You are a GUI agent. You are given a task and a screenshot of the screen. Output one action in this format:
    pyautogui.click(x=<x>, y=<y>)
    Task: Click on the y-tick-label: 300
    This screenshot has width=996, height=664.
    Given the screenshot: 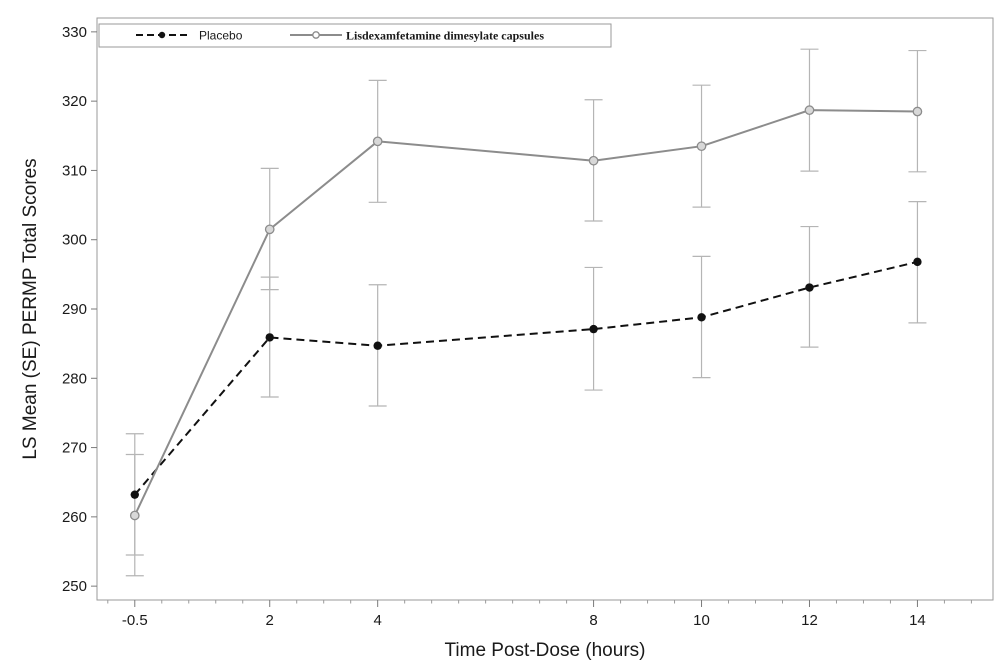 What is the action you would take?
    pyautogui.click(x=74, y=240)
    